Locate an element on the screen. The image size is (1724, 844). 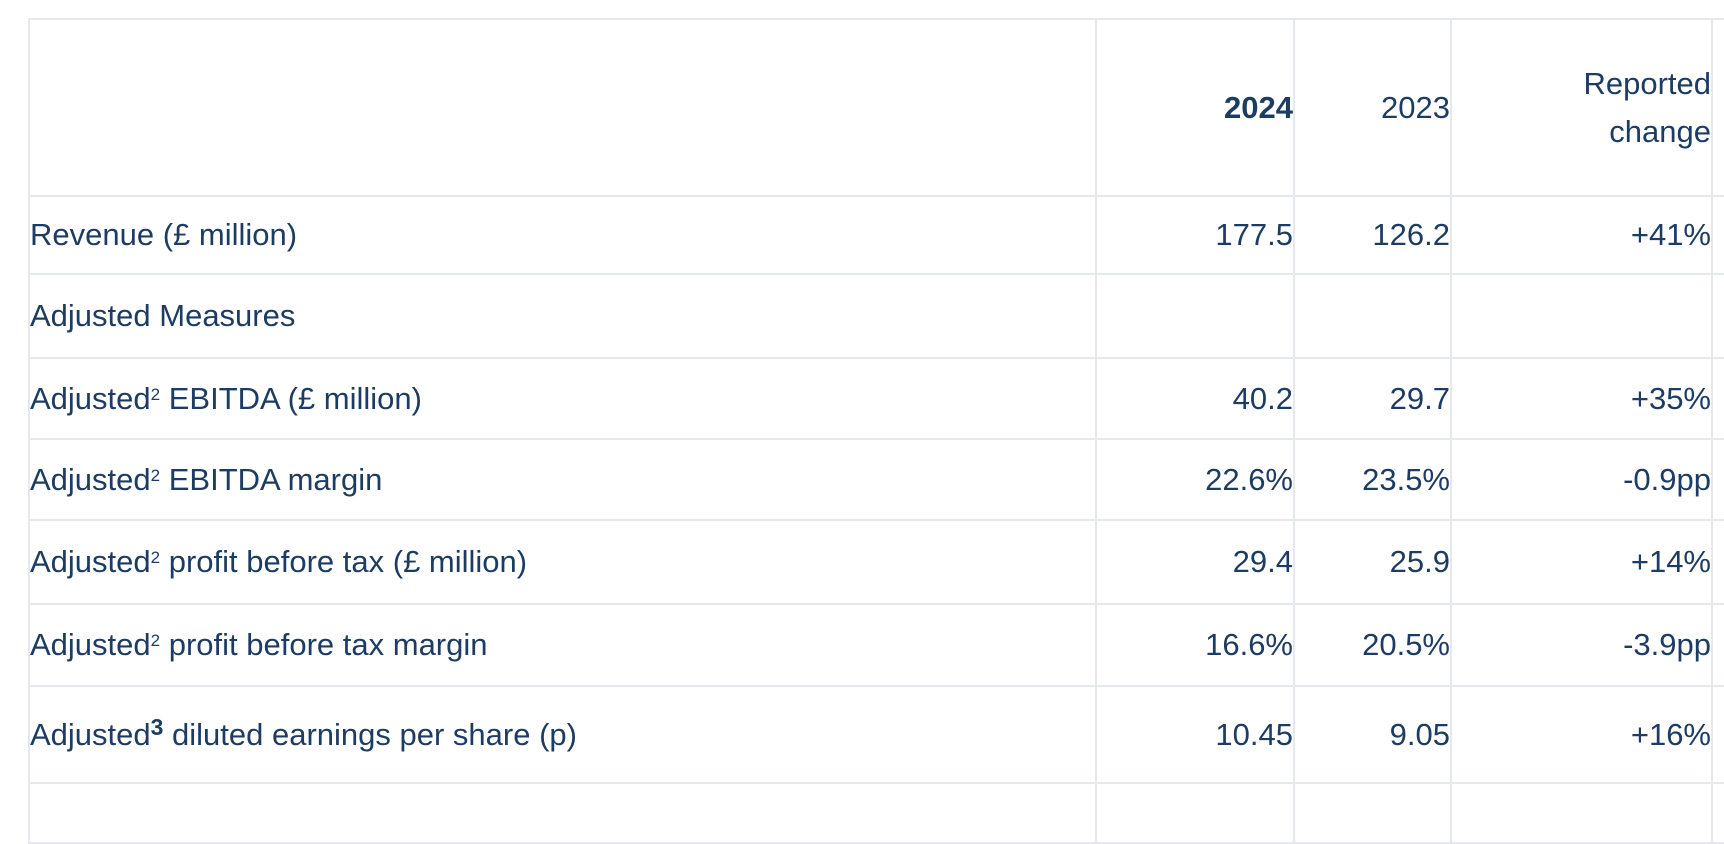
value-2024: 29.4 is located at coordinates (1195, 562).